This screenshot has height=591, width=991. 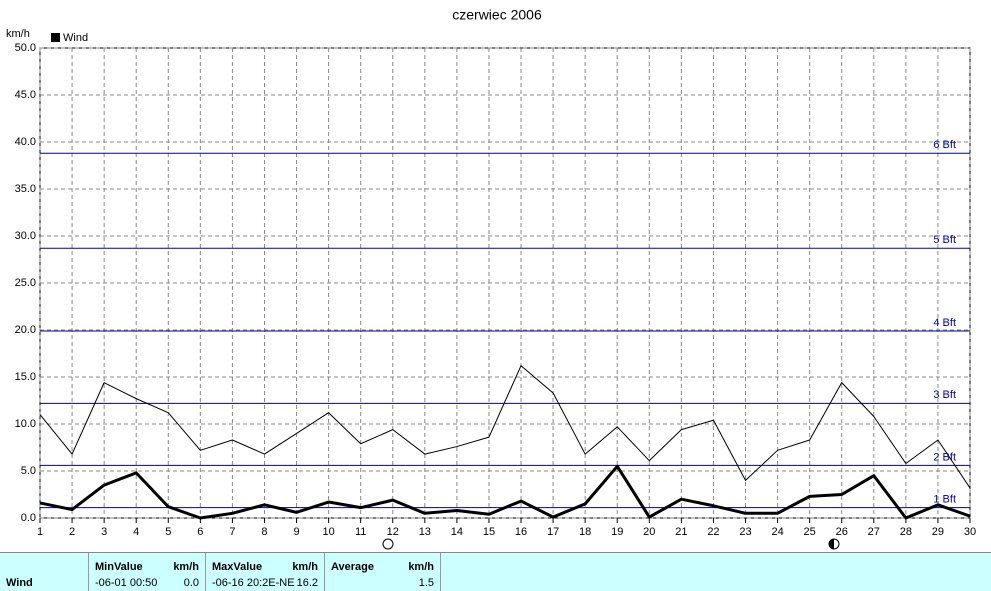 What do you see at coordinates (944, 145) in the screenshot?
I see `beaufort-label: 6 Bft` at bounding box center [944, 145].